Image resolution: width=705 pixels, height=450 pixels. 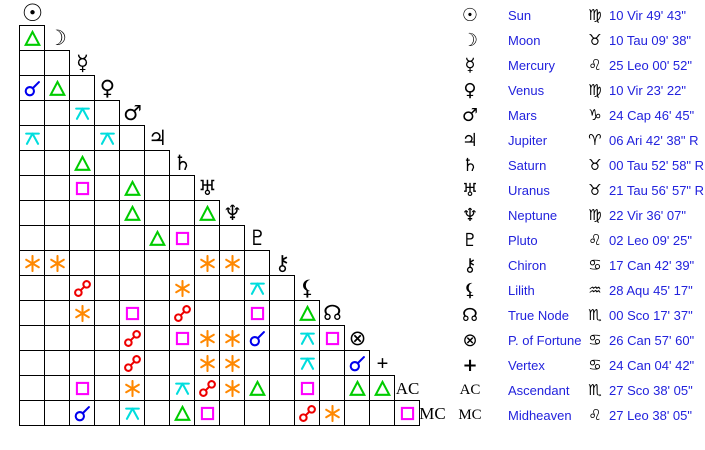 What do you see at coordinates (82, 263) in the screenshot?
I see `aspect-cell-chiron-x-mercury` at bounding box center [82, 263].